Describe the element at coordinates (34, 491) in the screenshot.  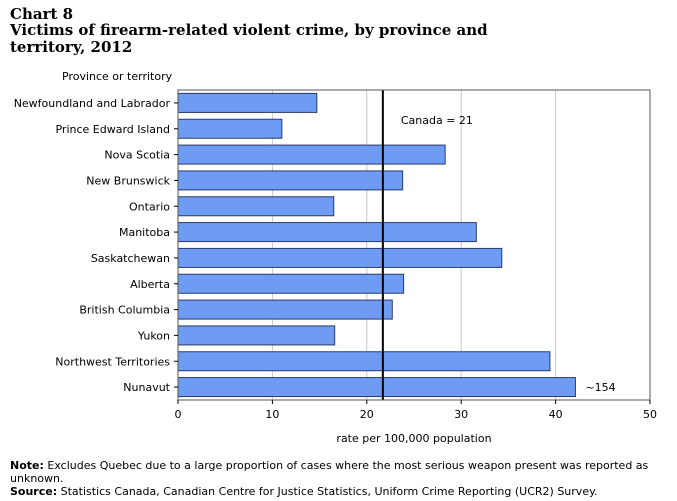
I see `source-label: Source:` at that location.